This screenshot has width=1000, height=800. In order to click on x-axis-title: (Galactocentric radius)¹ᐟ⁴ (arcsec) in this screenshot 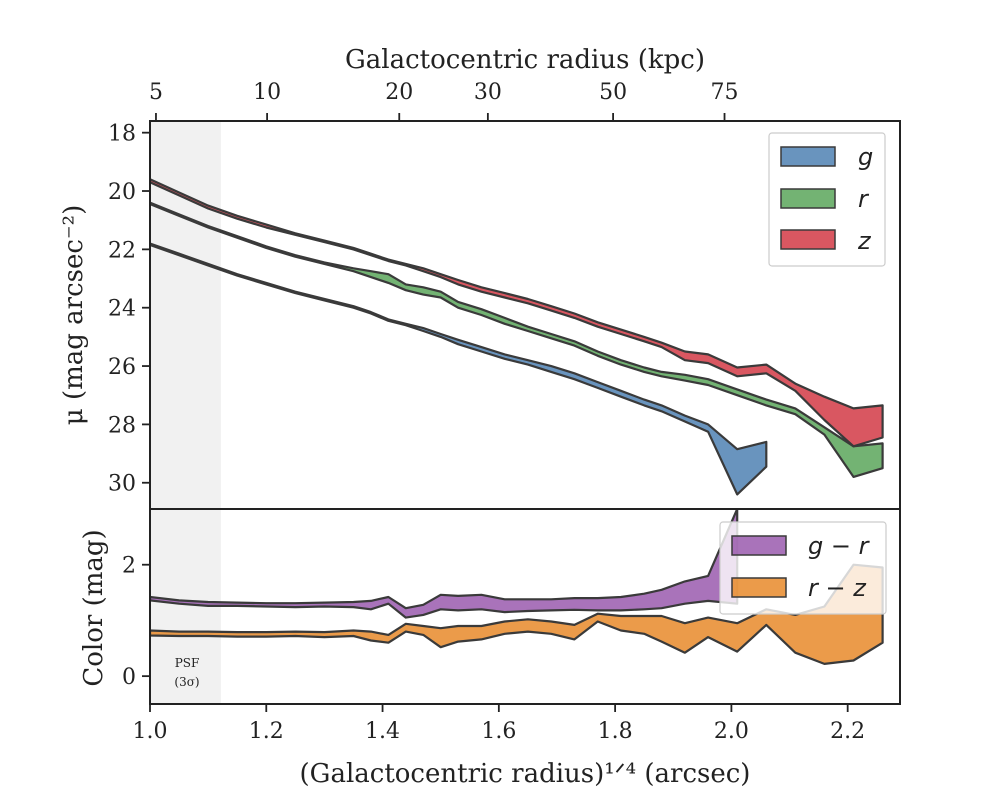, I will do `click(525, 774)`.